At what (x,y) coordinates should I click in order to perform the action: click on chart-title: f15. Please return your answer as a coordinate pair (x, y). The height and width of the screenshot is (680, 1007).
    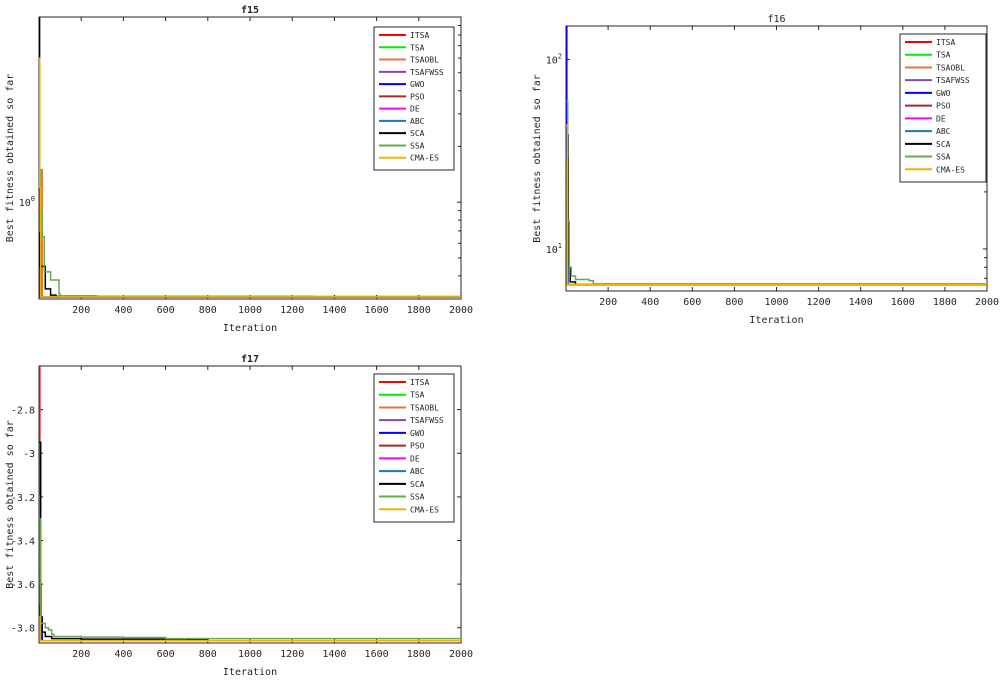
    Looking at the image, I should click on (250, 10).